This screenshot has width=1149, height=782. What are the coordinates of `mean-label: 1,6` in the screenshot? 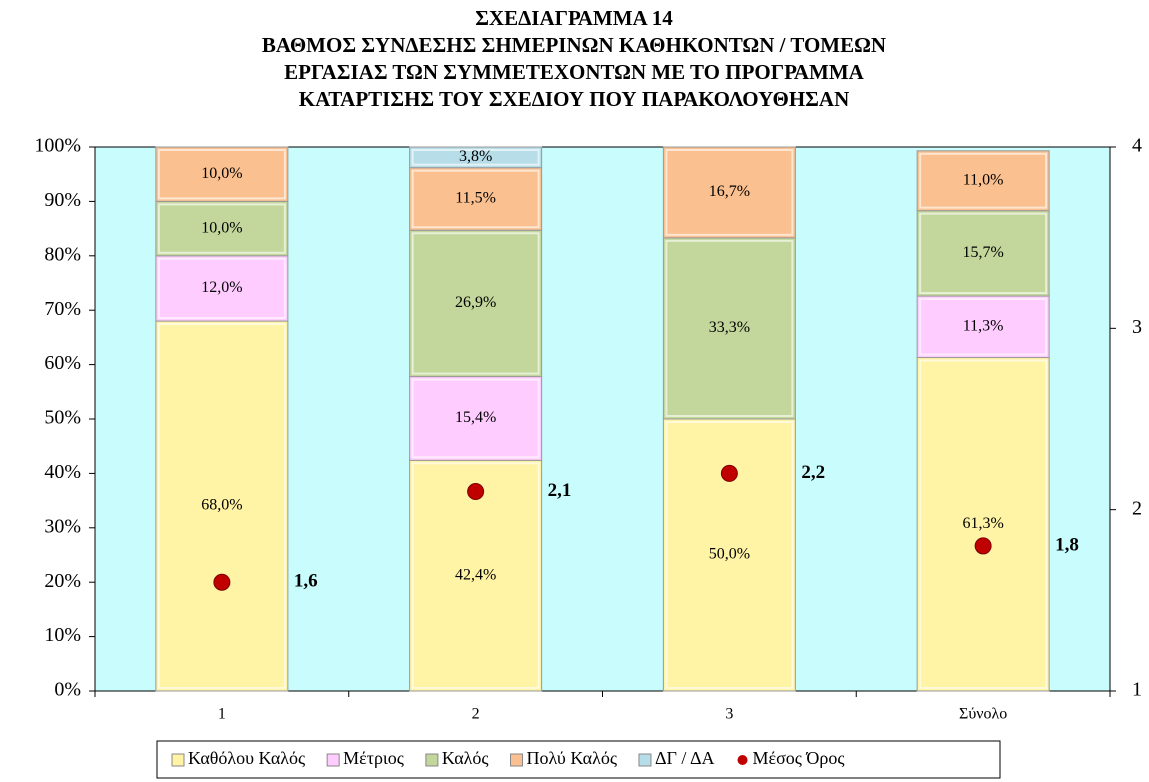 It's located at (306, 581).